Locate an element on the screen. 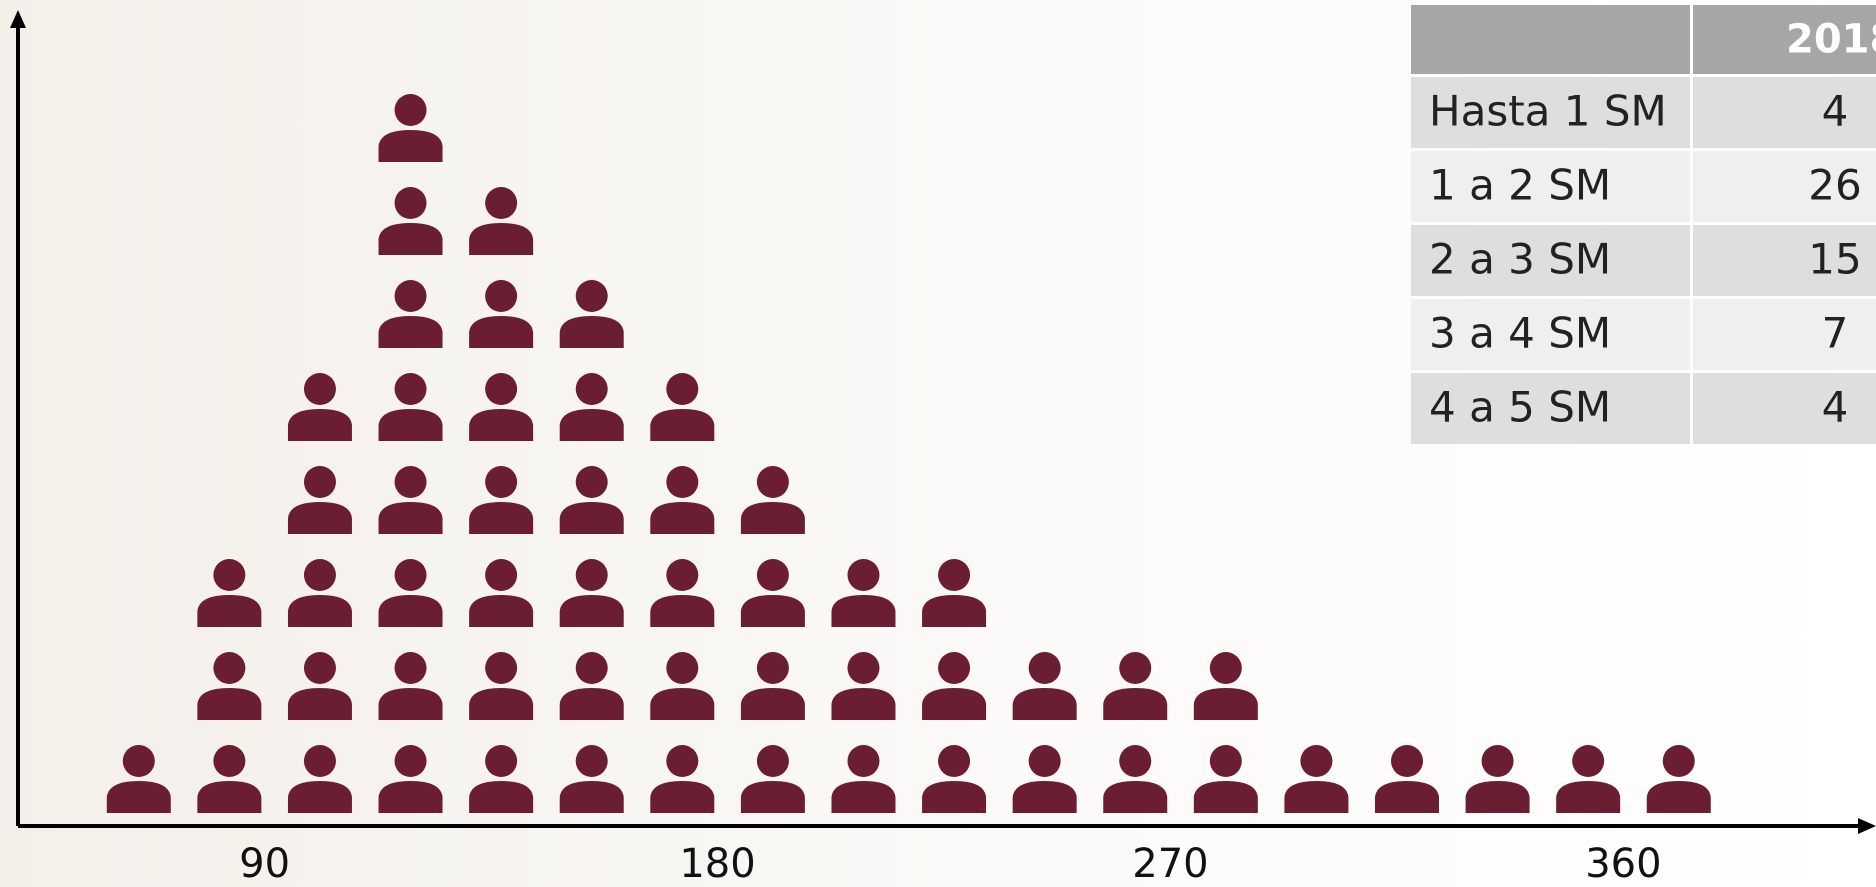 The width and height of the screenshot is (1876, 887). row-value: 26 is located at coordinates (1834, 185).